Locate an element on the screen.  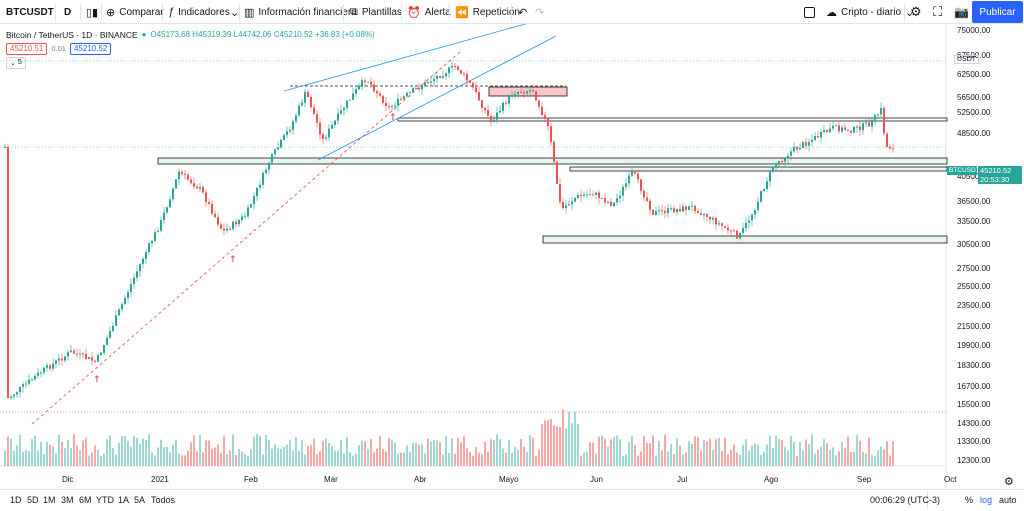
currency-badge: USDT is located at coordinates (967, 59).